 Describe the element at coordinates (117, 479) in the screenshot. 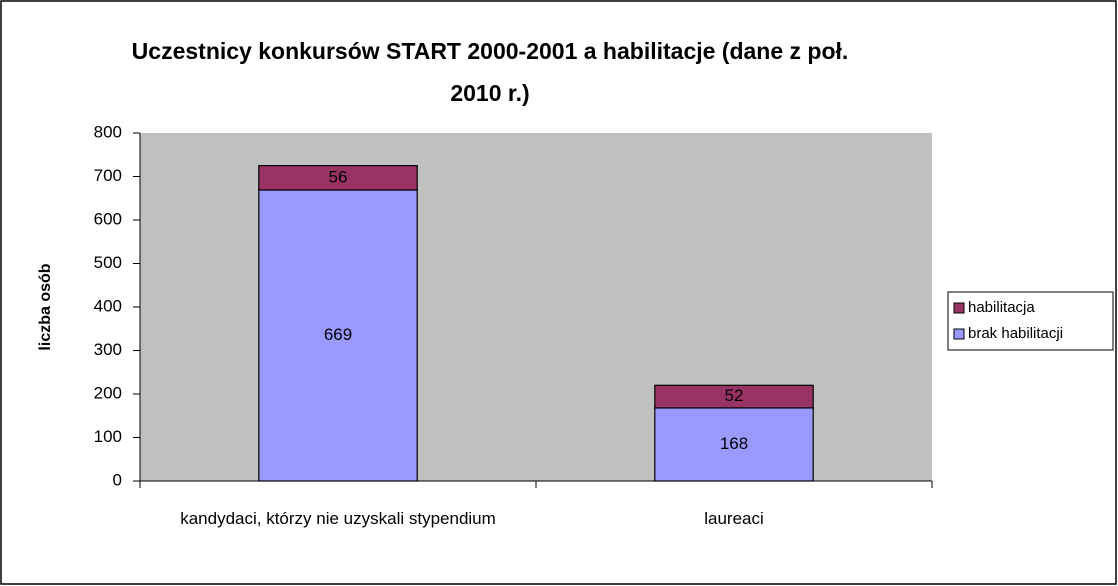

I see `y-tick-label: 0` at that location.